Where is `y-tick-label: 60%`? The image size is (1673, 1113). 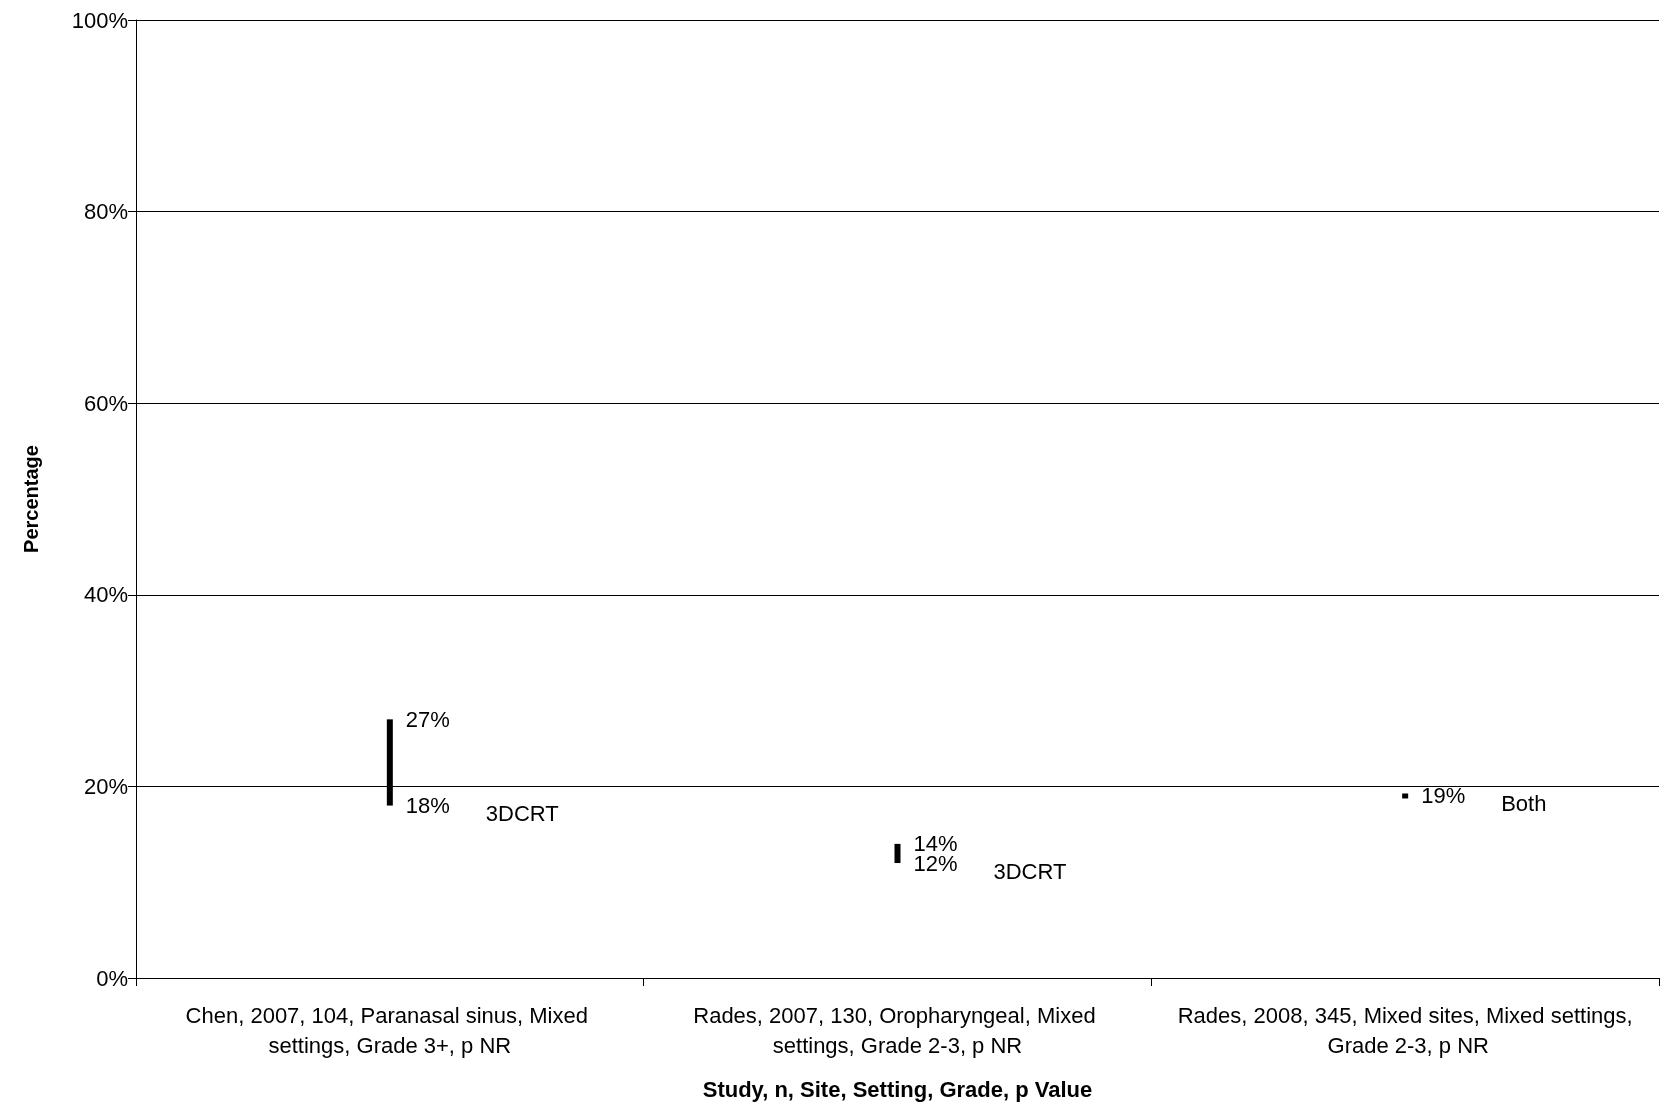 y-tick-label: 60% is located at coordinates (105, 403).